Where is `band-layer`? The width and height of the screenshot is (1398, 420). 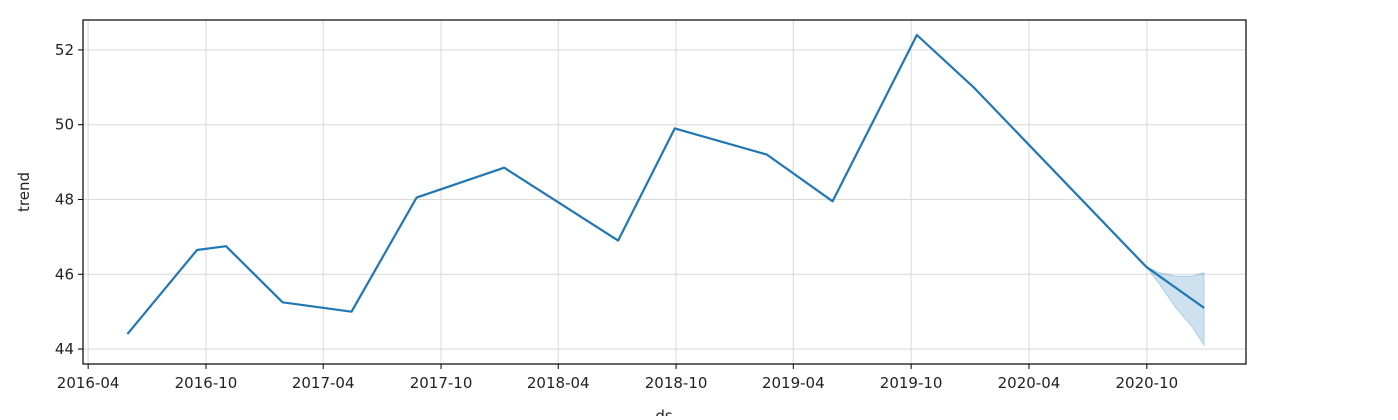
band-layer is located at coordinates (1175, 306).